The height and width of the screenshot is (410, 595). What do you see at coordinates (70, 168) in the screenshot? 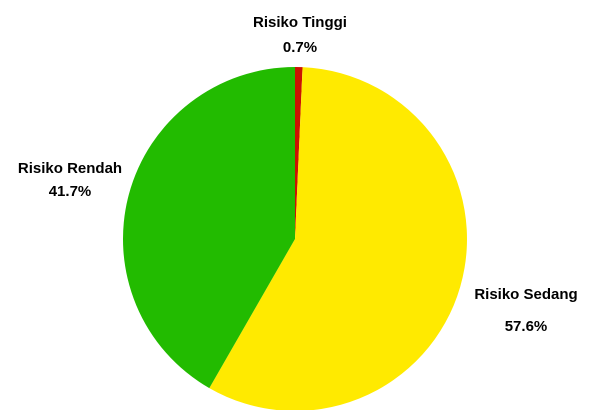
I see `slice-label-risiko-rendah: Risiko Rendah` at bounding box center [70, 168].